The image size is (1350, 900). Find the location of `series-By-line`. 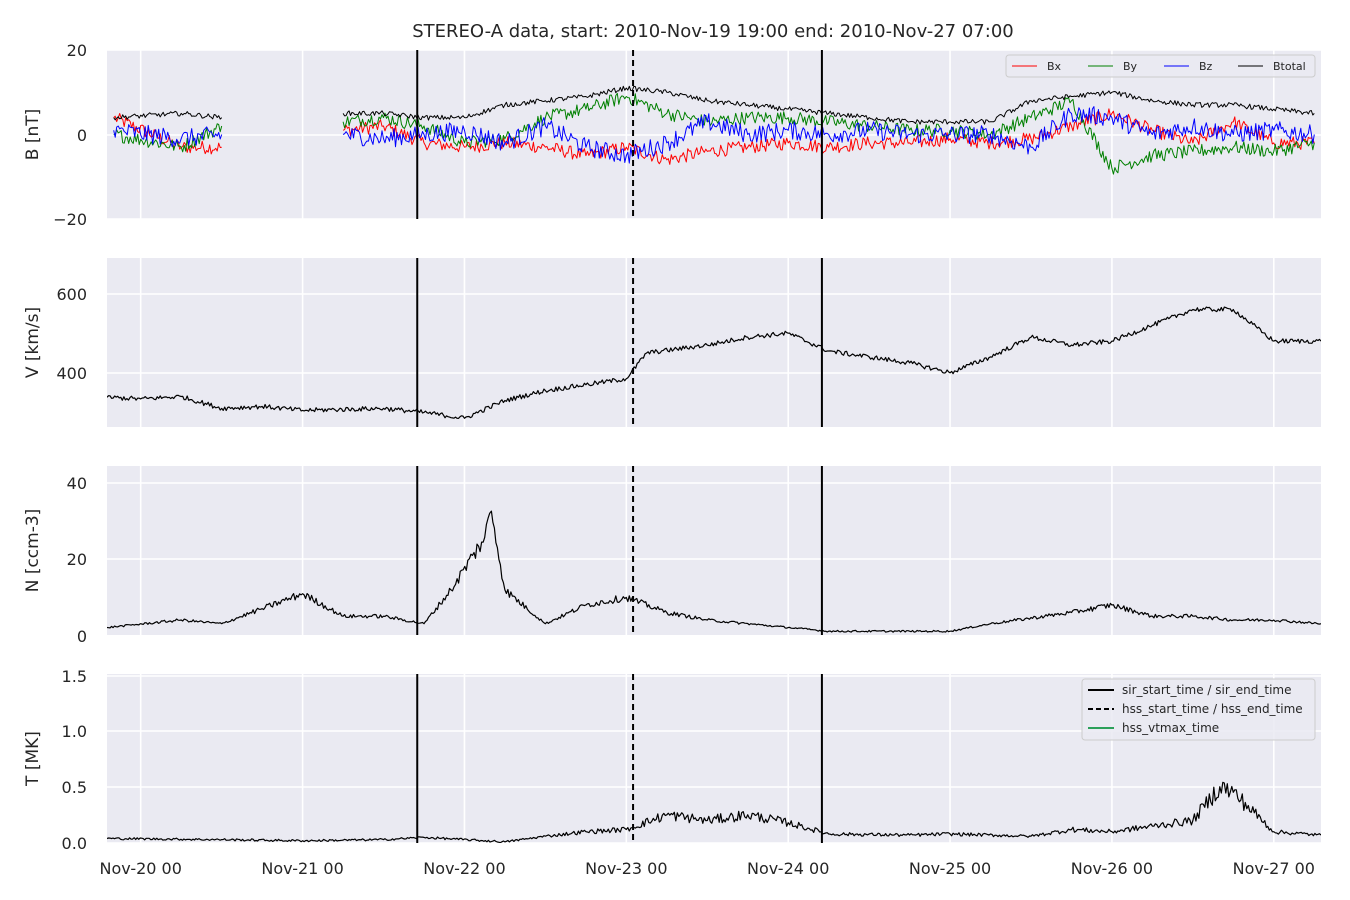

series-By-line is located at coordinates (714, 133).